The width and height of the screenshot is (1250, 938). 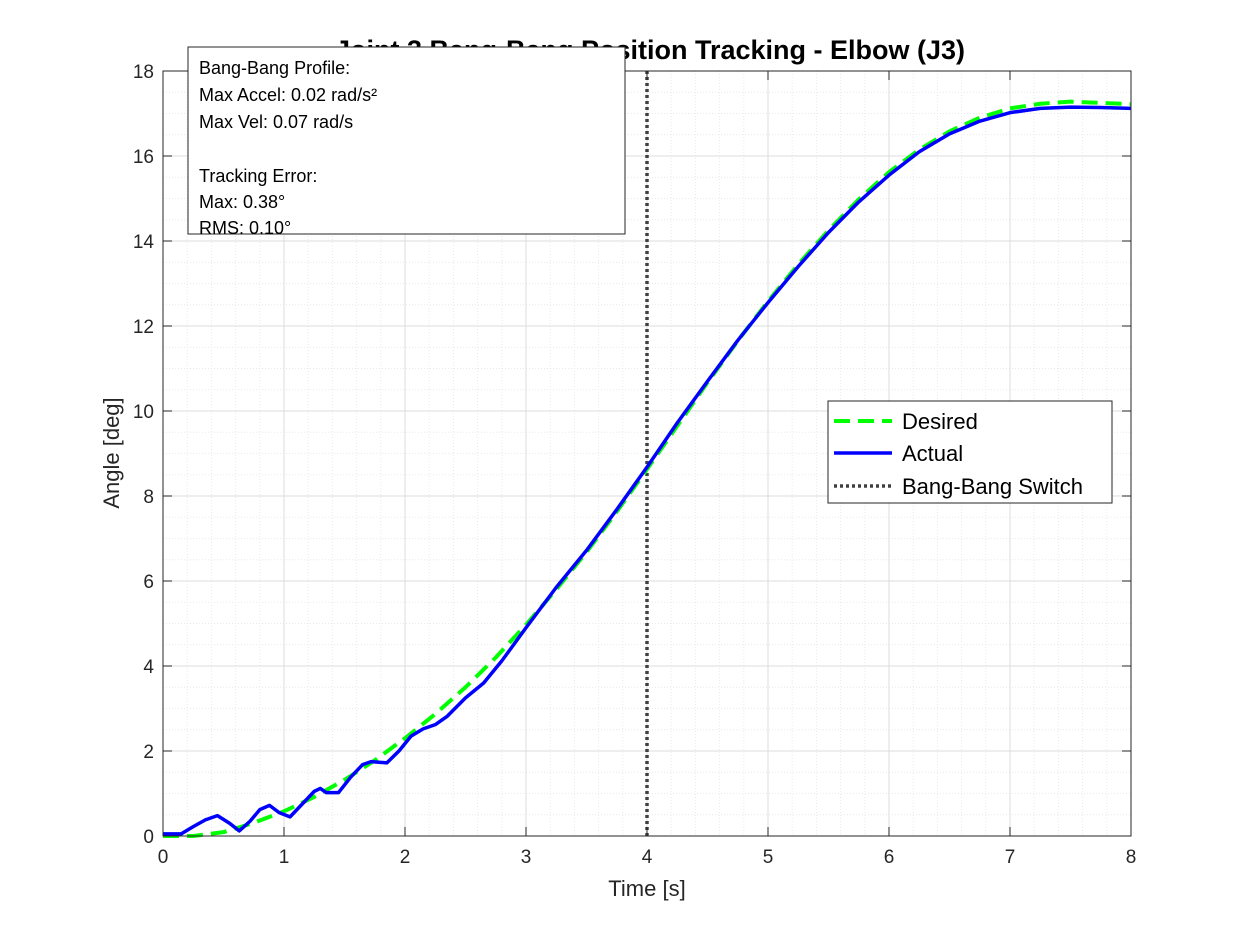 What do you see at coordinates (242, 202) in the screenshot?
I see `annotation-line-6: Max: 0.38°` at bounding box center [242, 202].